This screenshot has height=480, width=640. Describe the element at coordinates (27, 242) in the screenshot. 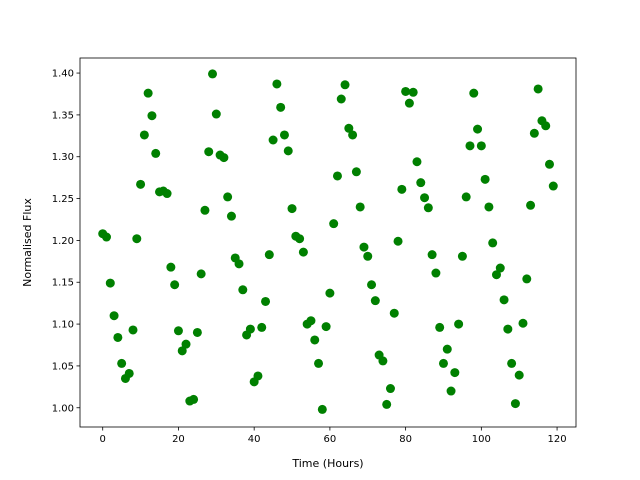

I see `y-axis-label: Normalised Flux` at that location.